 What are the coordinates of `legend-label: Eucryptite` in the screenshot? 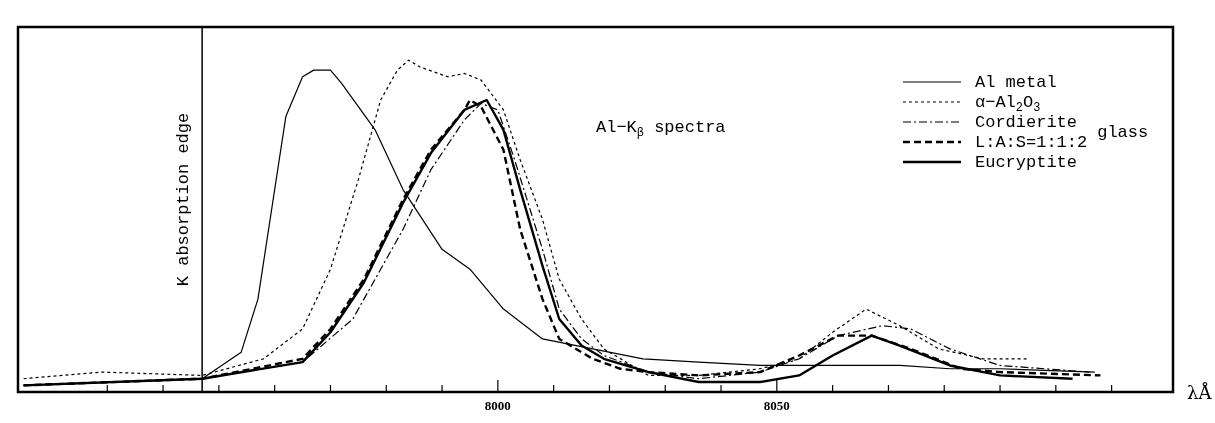 It's located at (1026, 162).